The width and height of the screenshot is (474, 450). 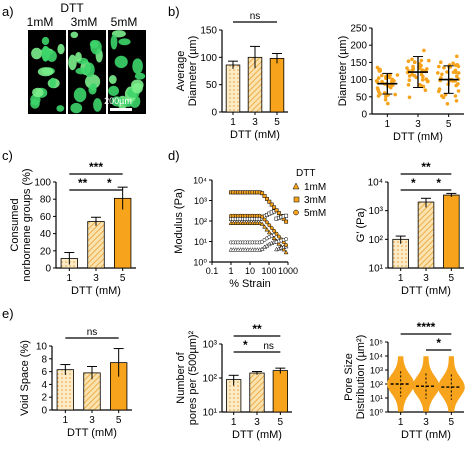 What do you see at coordinates (376, 357) in the screenshot?
I see `y-tick-label: 10⁴` at bounding box center [376, 357].